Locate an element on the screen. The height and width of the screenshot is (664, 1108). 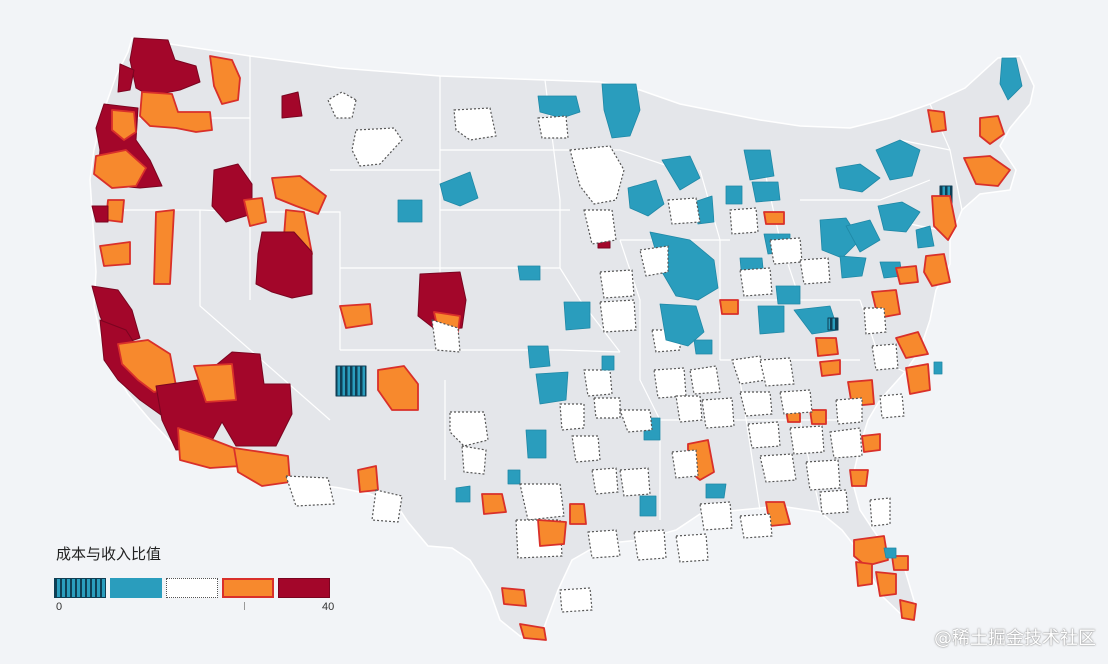
watermark: @稀土掘金技术社区 is located at coordinates (1015, 638).